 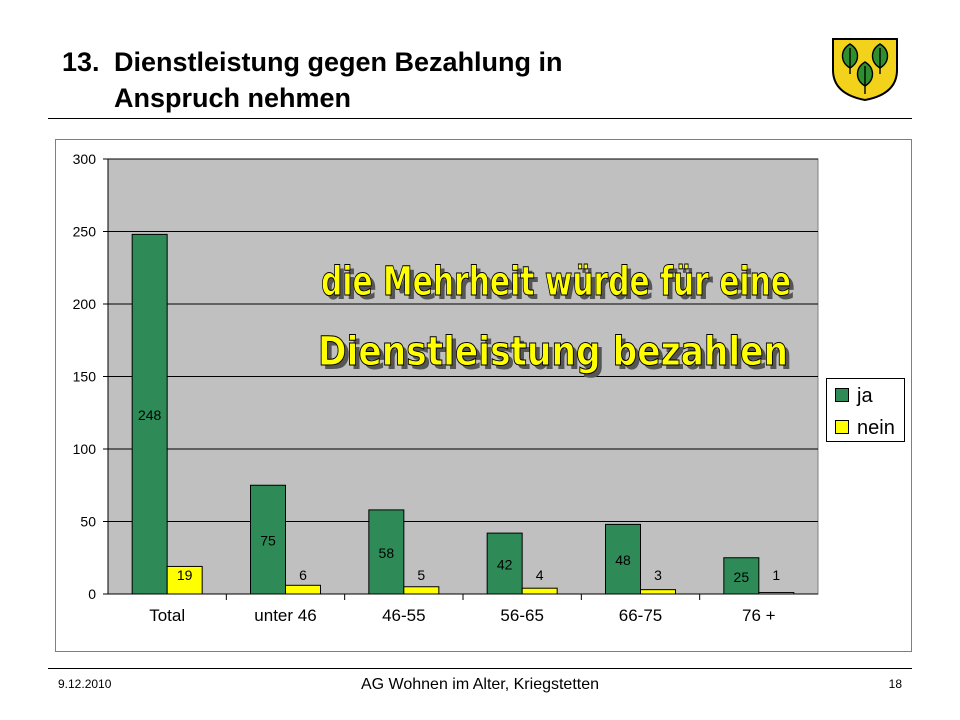 I want to click on legend-label-ja: ja, so click(x=865, y=396).